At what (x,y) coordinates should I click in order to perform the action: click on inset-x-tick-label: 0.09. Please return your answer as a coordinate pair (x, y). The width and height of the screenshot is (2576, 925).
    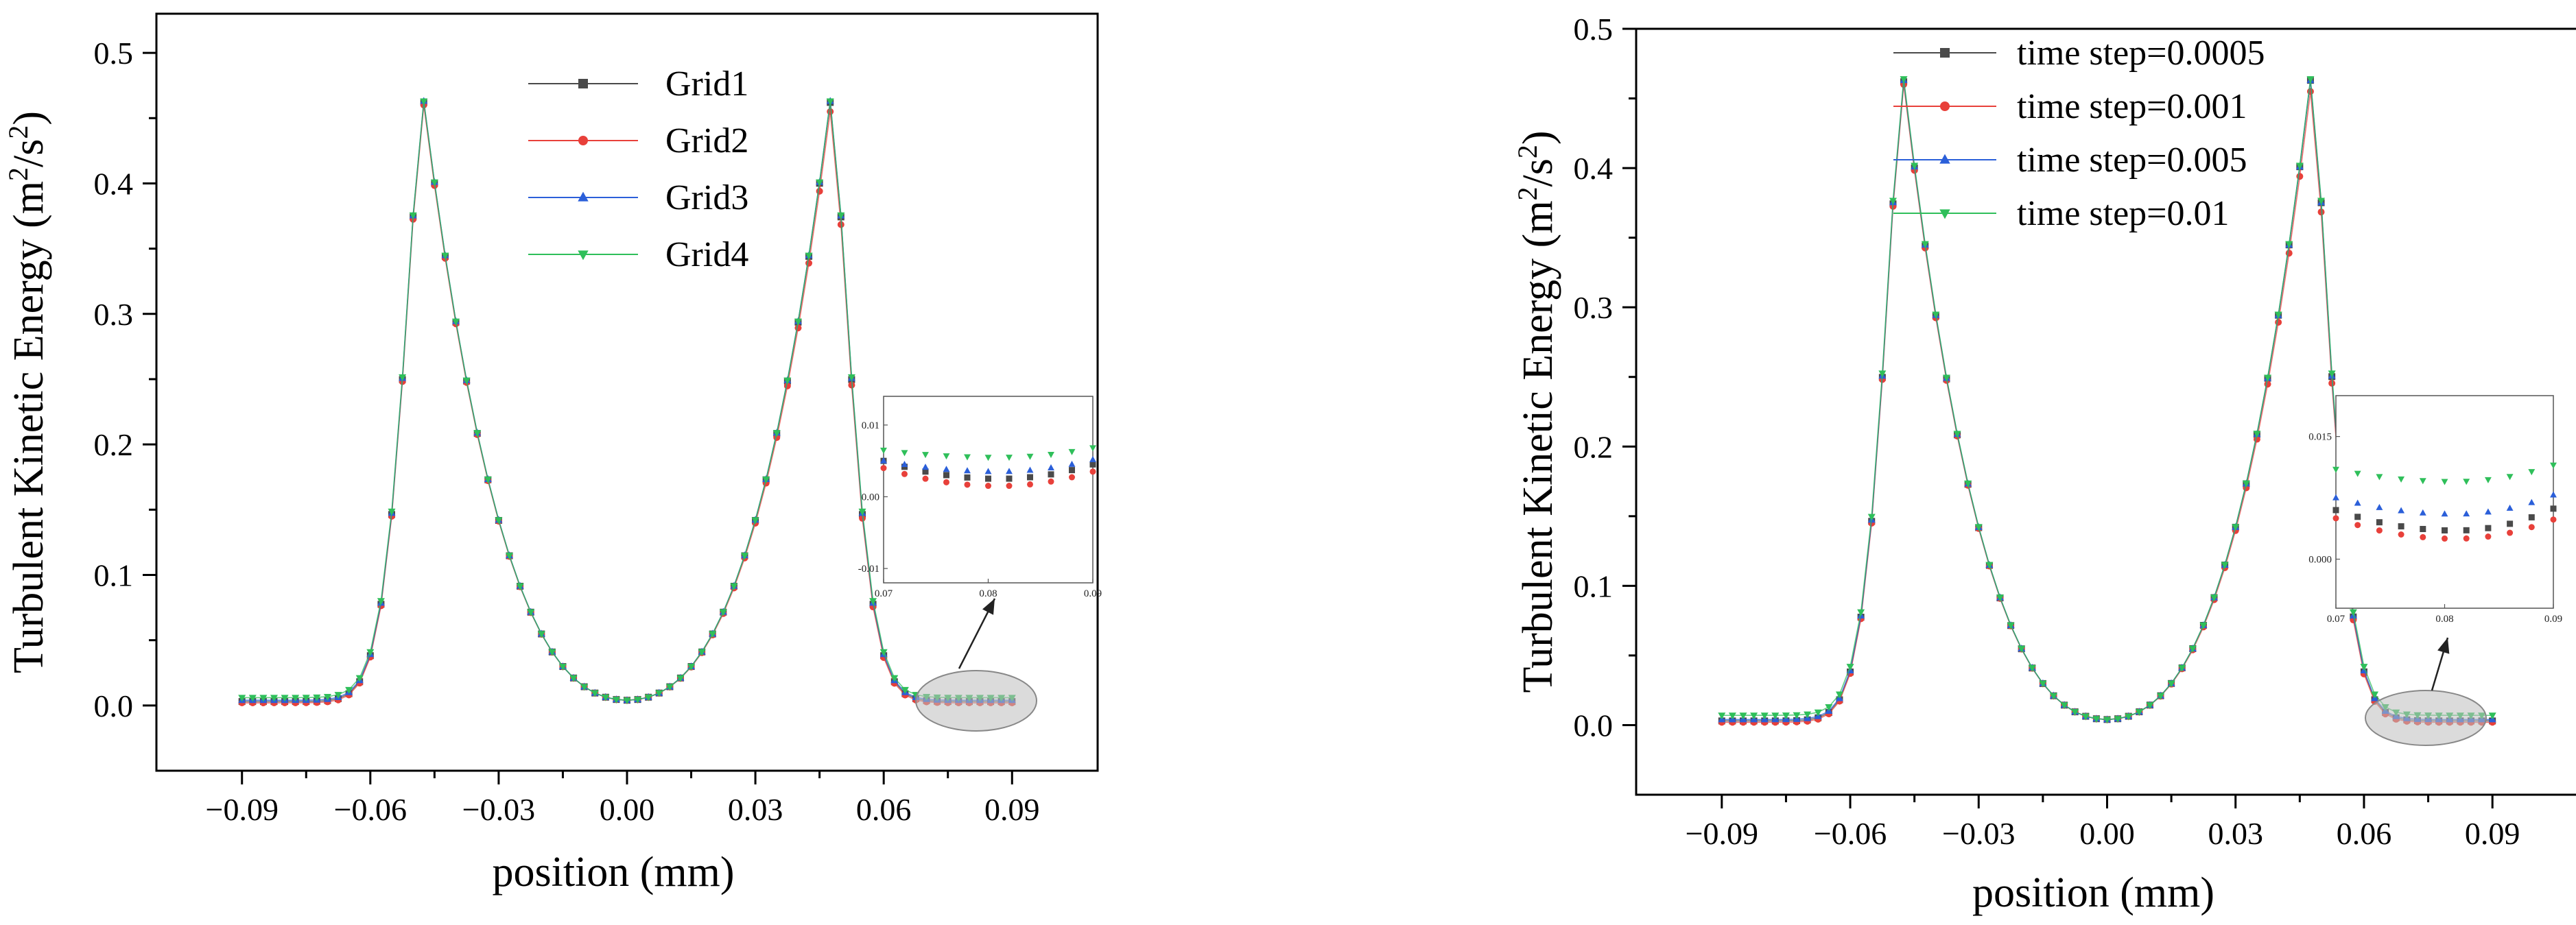
    Looking at the image, I should click on (1093, 593).